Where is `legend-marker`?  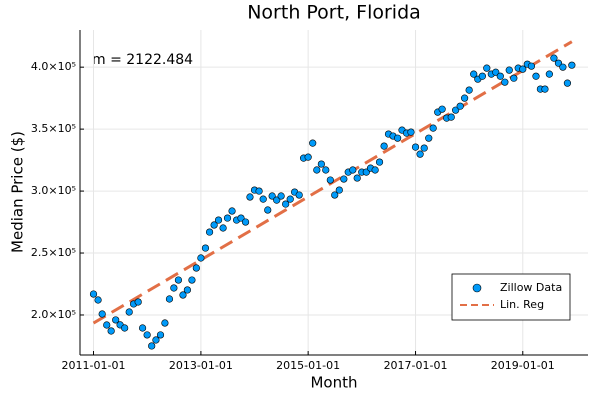
legend-marker is located at coordinates (477, 288).